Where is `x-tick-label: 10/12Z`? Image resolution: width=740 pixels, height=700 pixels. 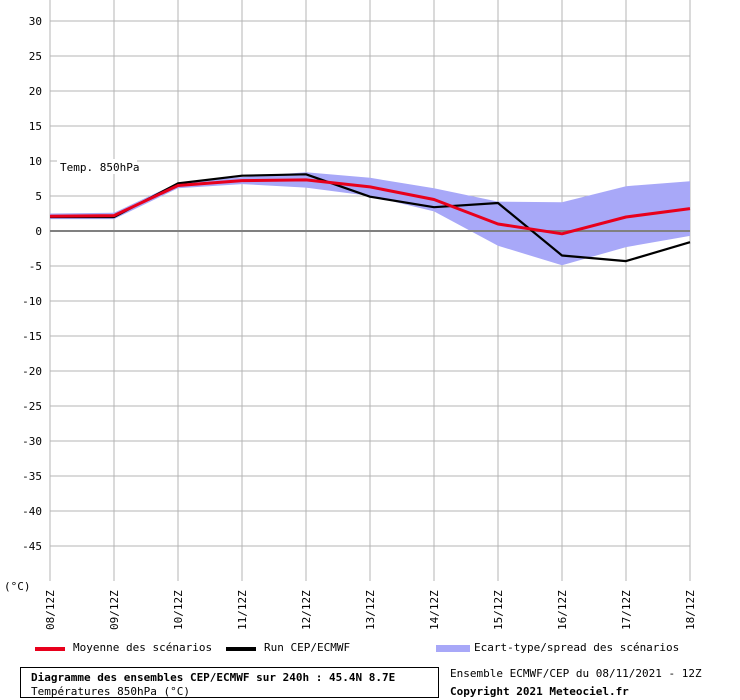 x-tick-label: 10/12Z is located at coordinates (178, 610).